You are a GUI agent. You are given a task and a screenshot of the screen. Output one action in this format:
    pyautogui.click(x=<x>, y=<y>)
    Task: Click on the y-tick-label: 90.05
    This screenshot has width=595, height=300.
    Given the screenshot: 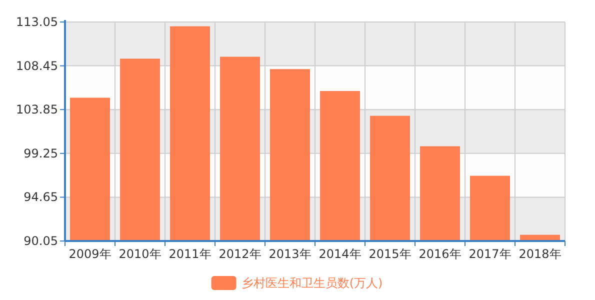 What is the action you would take?
    pyautogui.click(x=41, y=241)
    